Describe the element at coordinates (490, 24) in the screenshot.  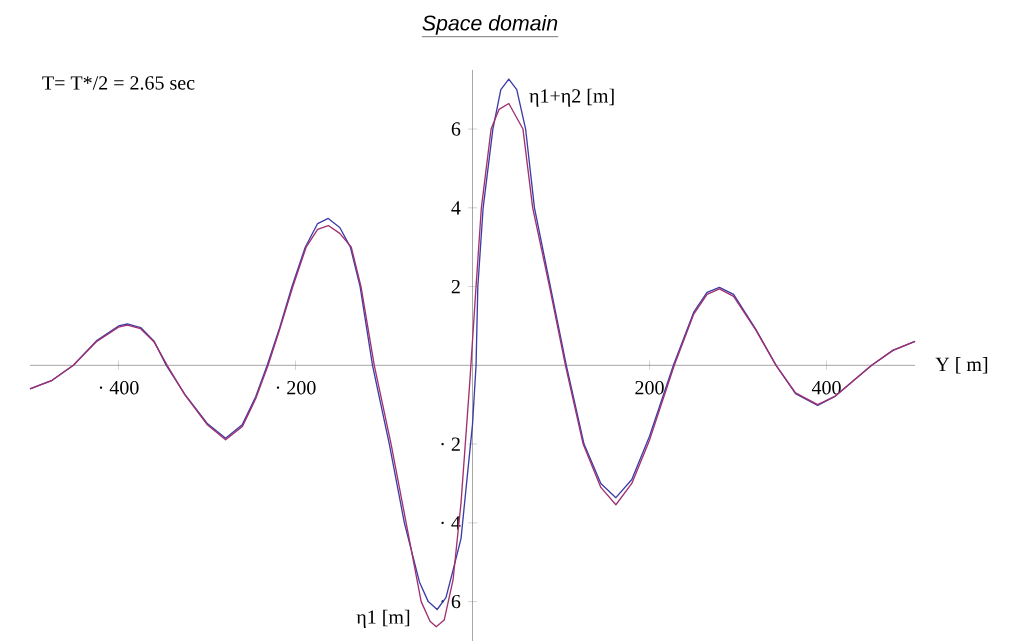
I see `chart-title: Space domain` at that location.